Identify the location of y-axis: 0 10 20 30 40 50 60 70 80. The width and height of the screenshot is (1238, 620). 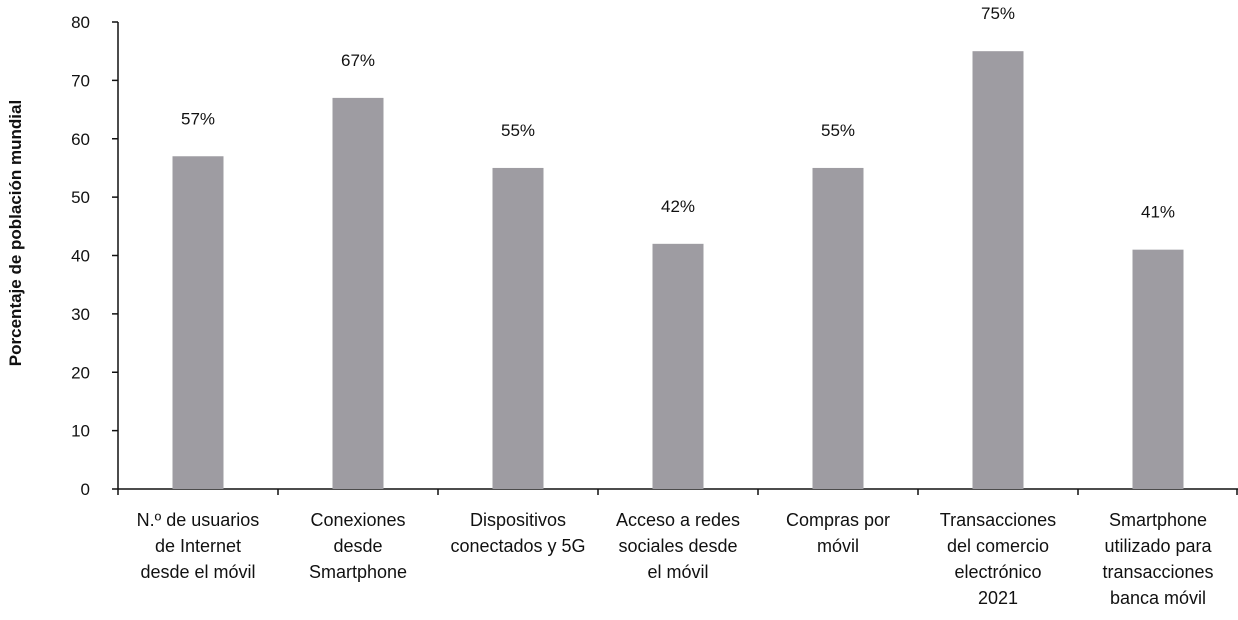
(95, 256).